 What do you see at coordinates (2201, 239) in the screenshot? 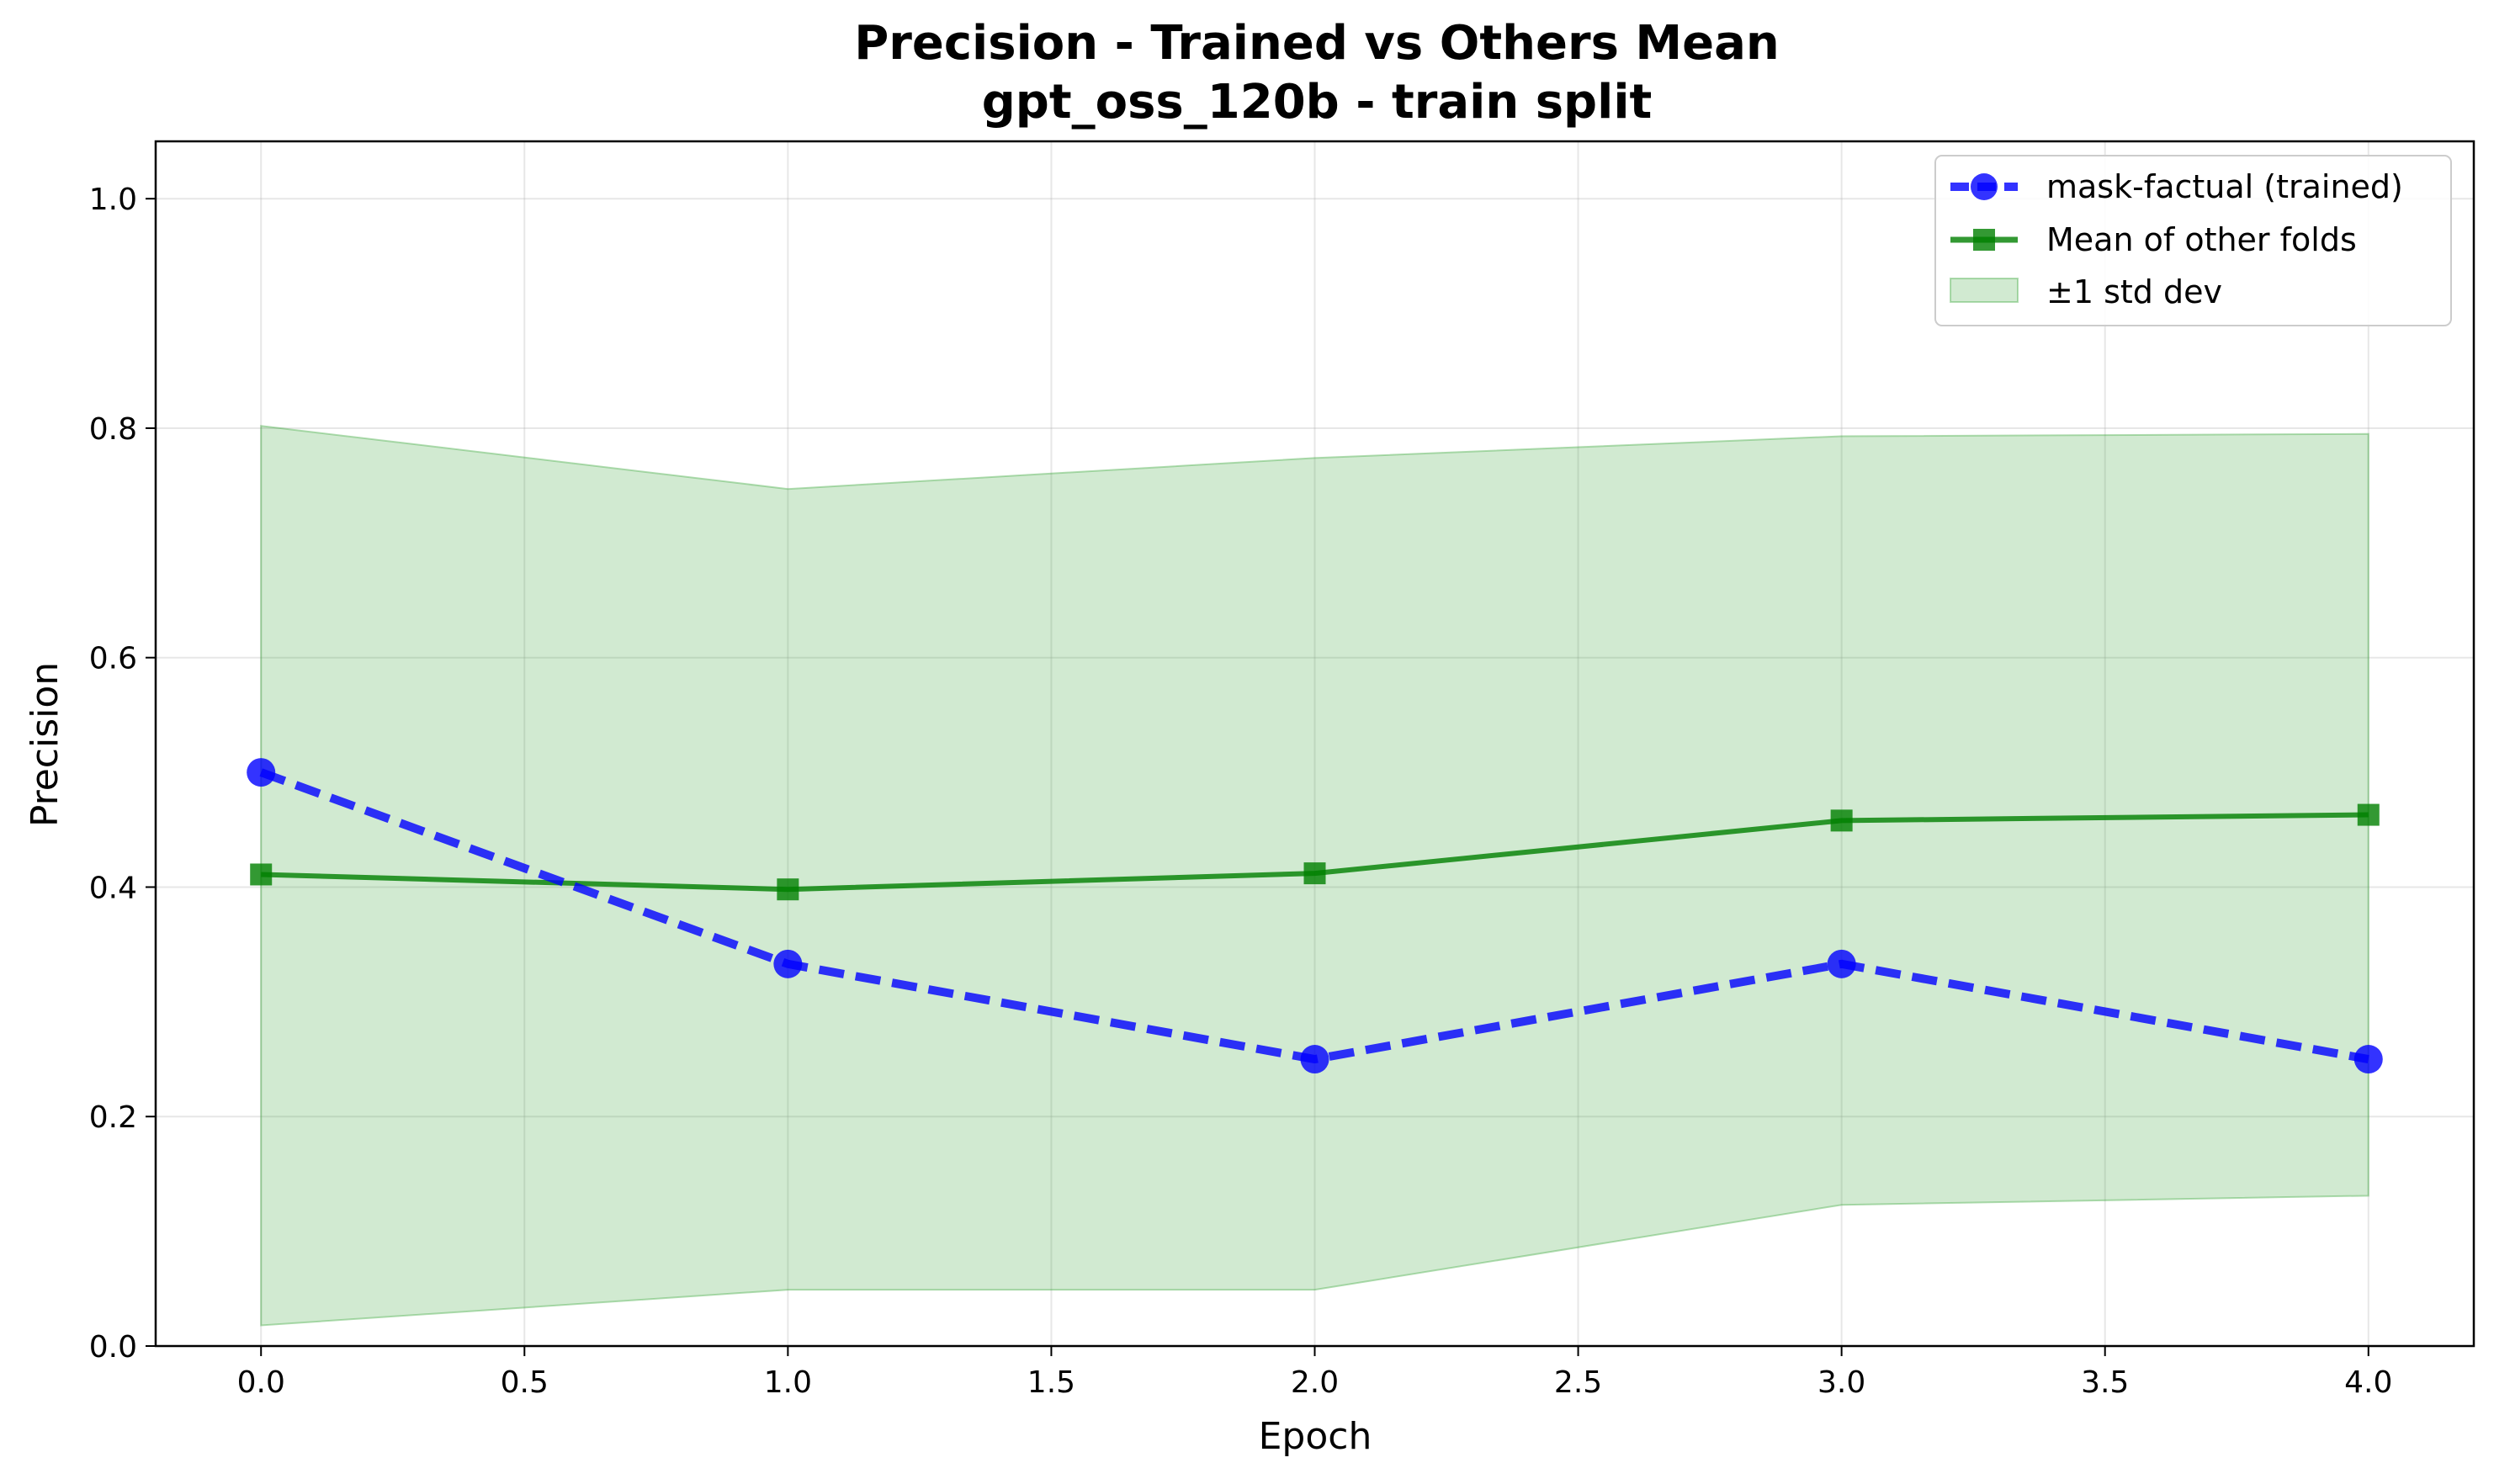
I see `legend-label-mean: Mean of other folds` at bounding box center [2201, 239].